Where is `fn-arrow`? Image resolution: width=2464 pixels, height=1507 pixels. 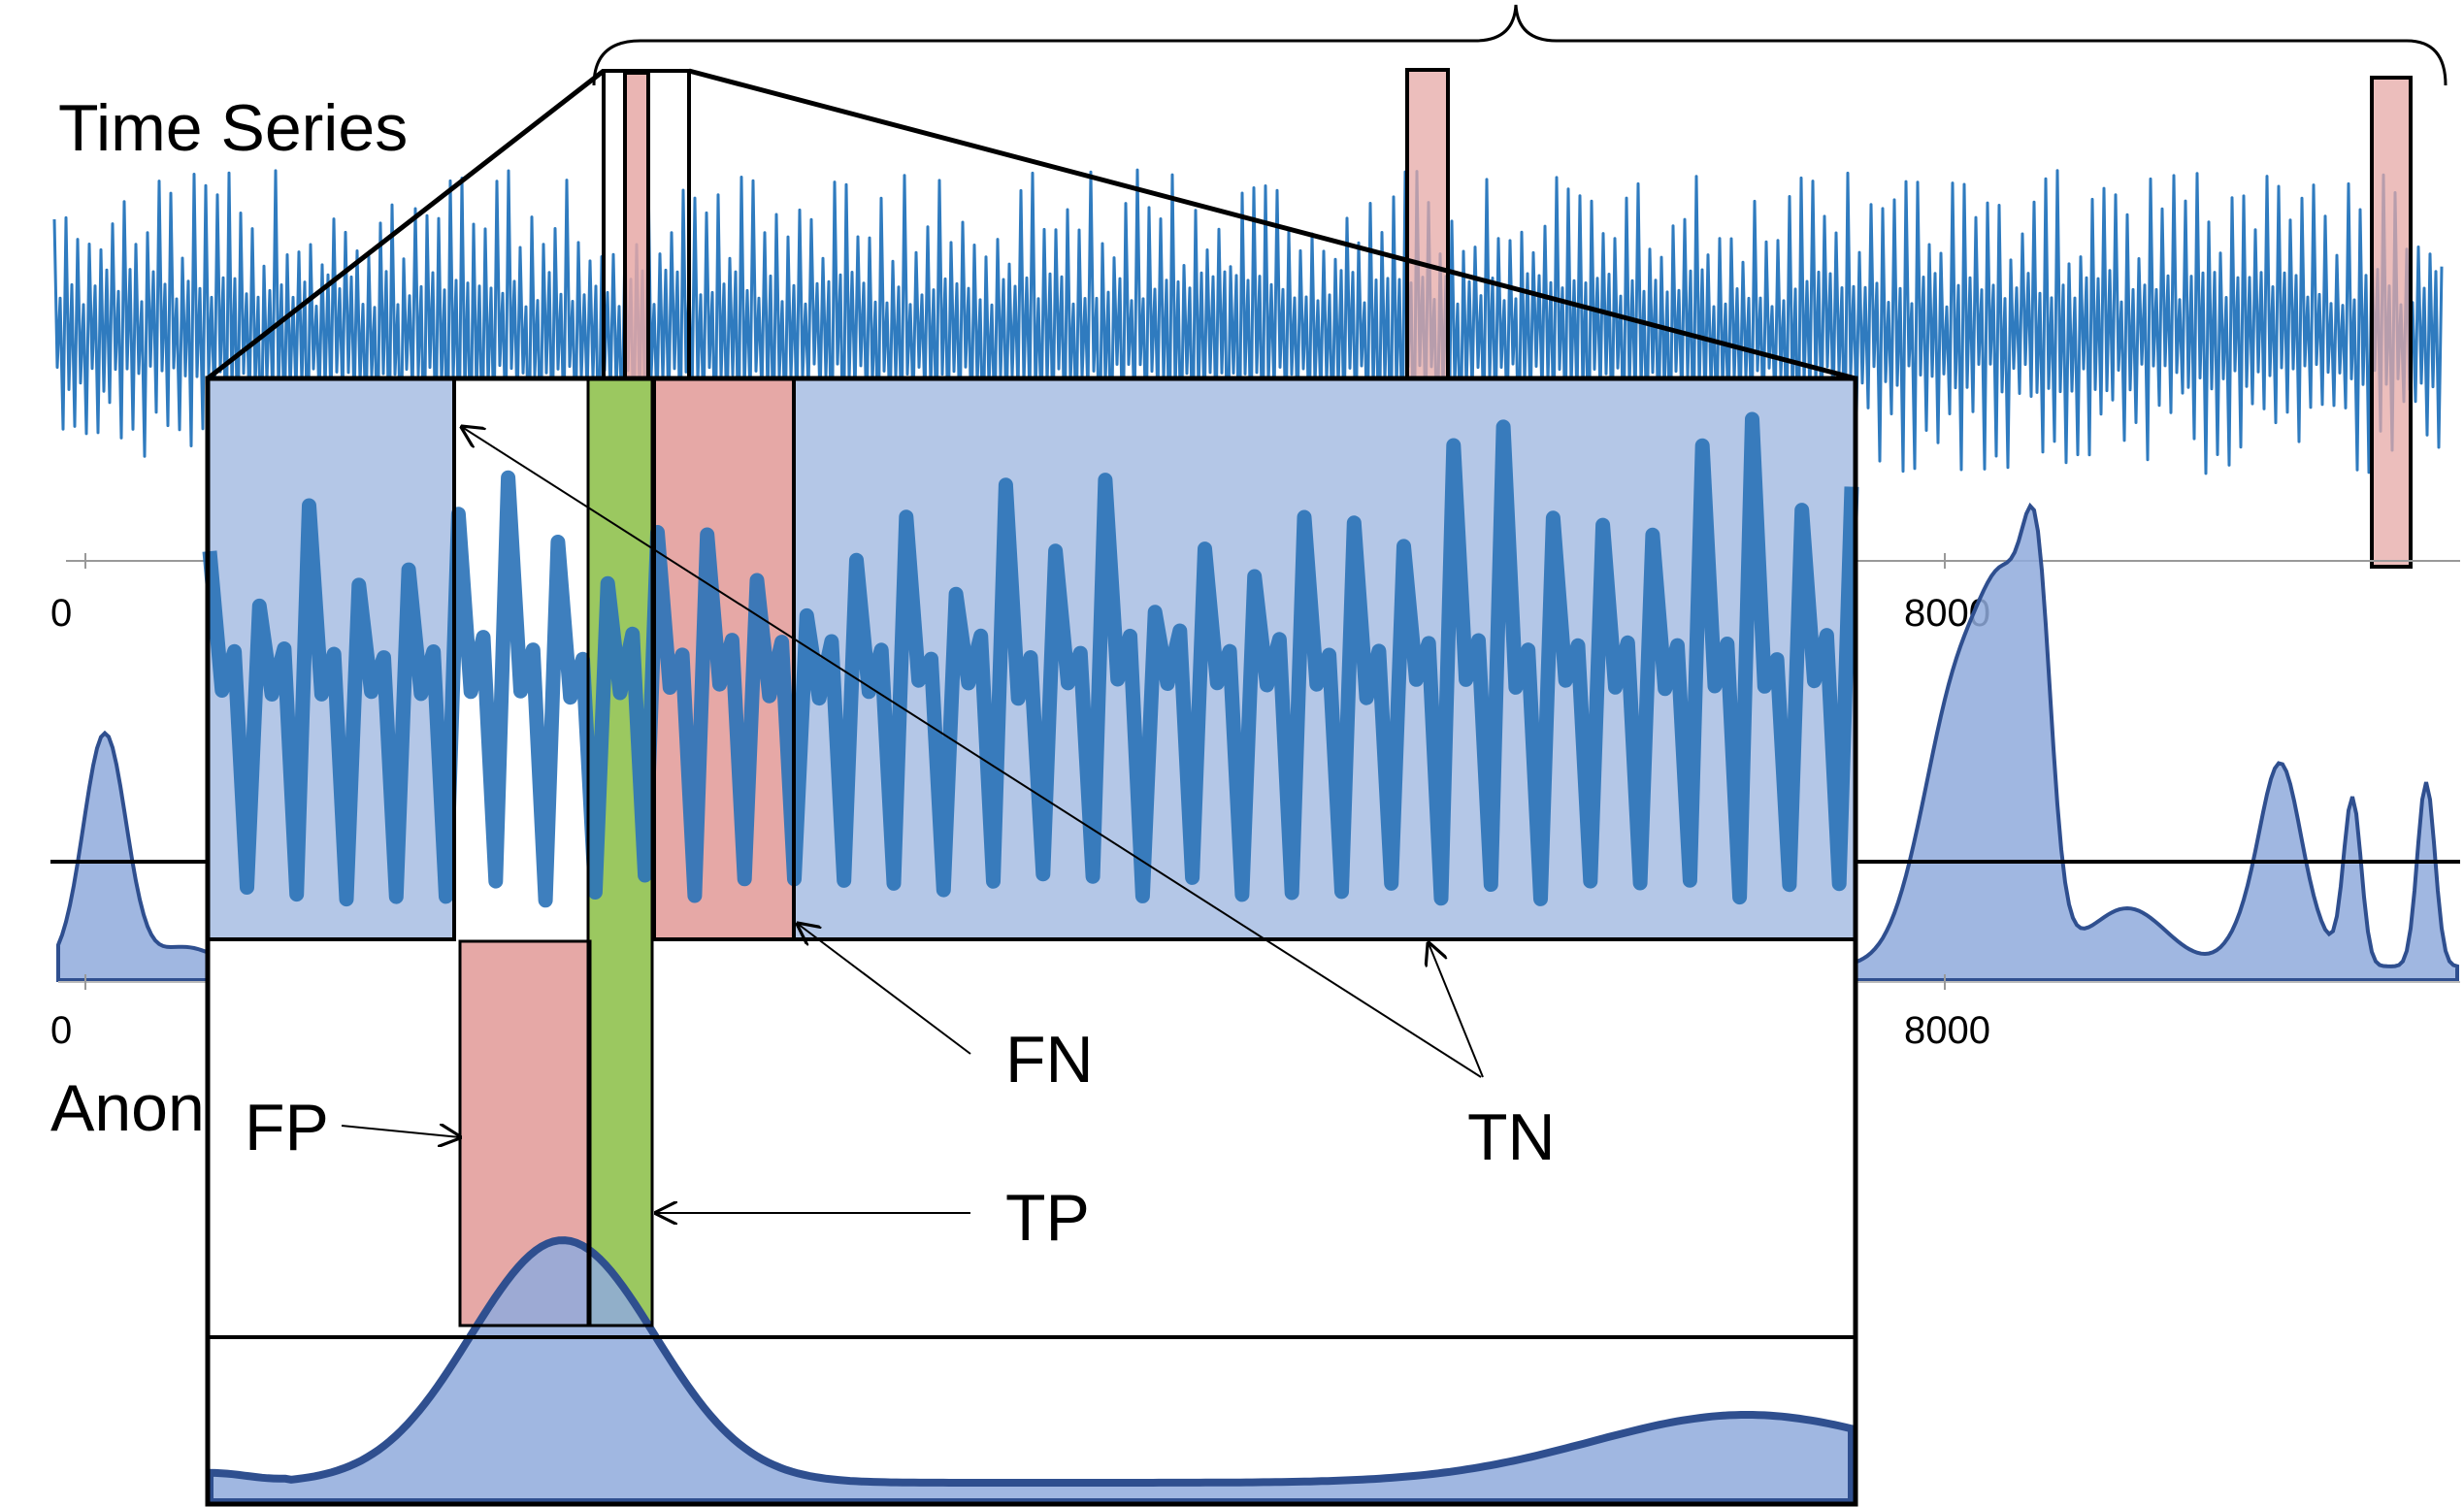 fn-arrow is located at coordinates (884, 990).